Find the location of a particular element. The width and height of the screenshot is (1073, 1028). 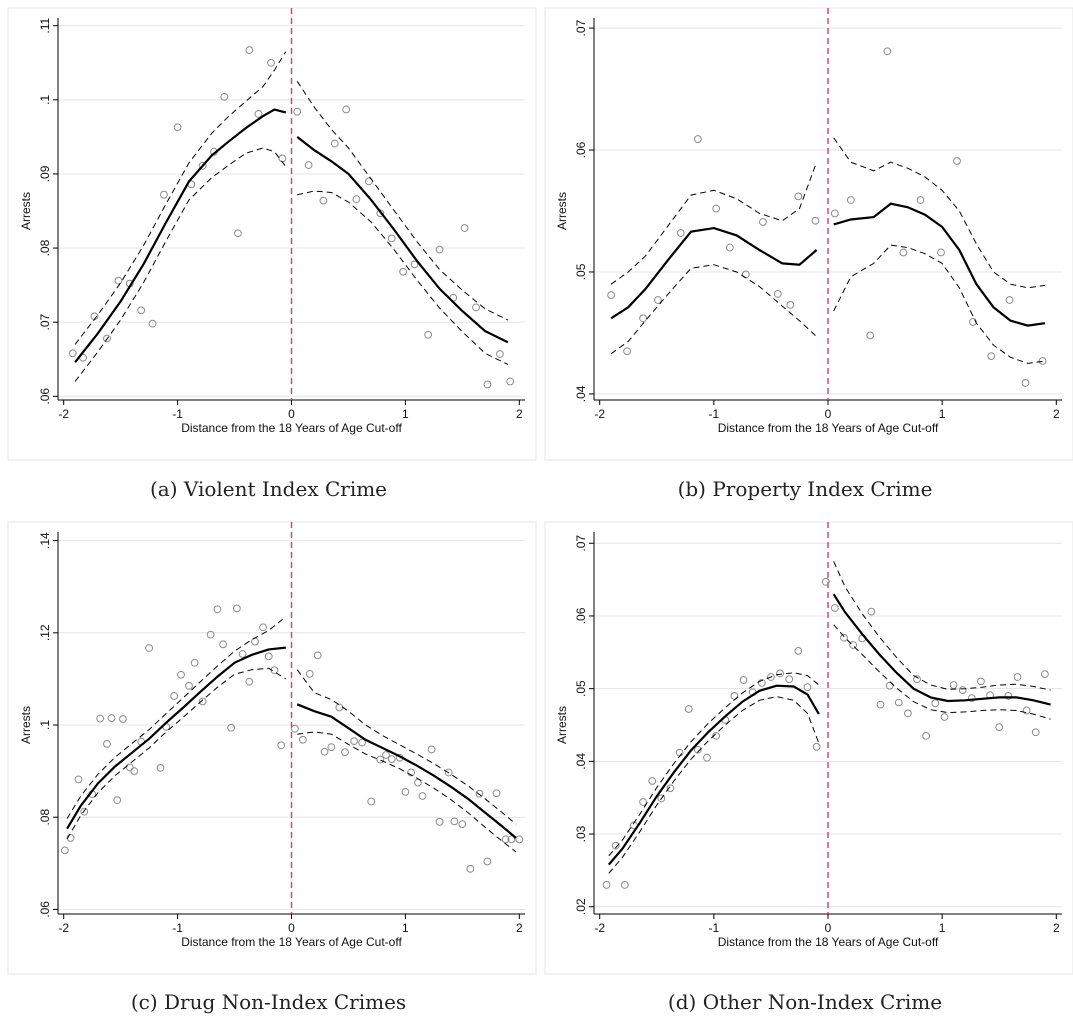

y-tick-label-1: .03 is located at coordinates (581, 833).